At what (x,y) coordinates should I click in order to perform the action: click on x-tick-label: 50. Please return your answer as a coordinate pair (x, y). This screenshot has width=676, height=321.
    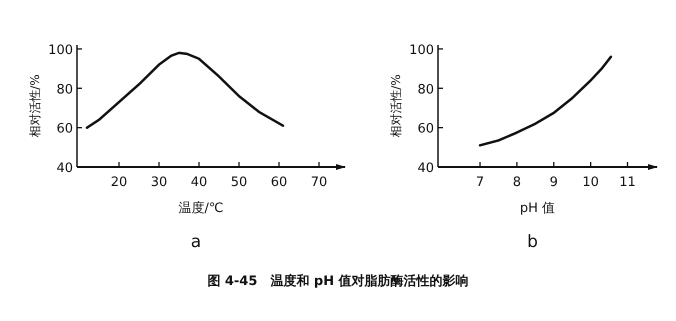
    Looking at the image, I should click on (239, 182).